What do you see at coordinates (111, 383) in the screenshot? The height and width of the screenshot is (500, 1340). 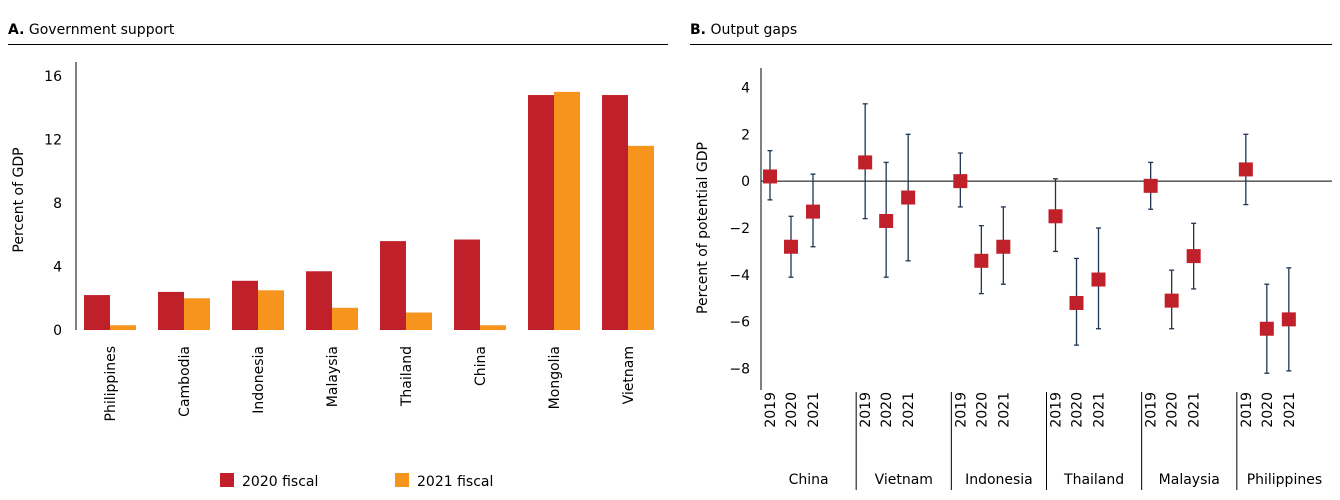 I see `x-tick-label: Philippines` at bounding box center [111, 383].